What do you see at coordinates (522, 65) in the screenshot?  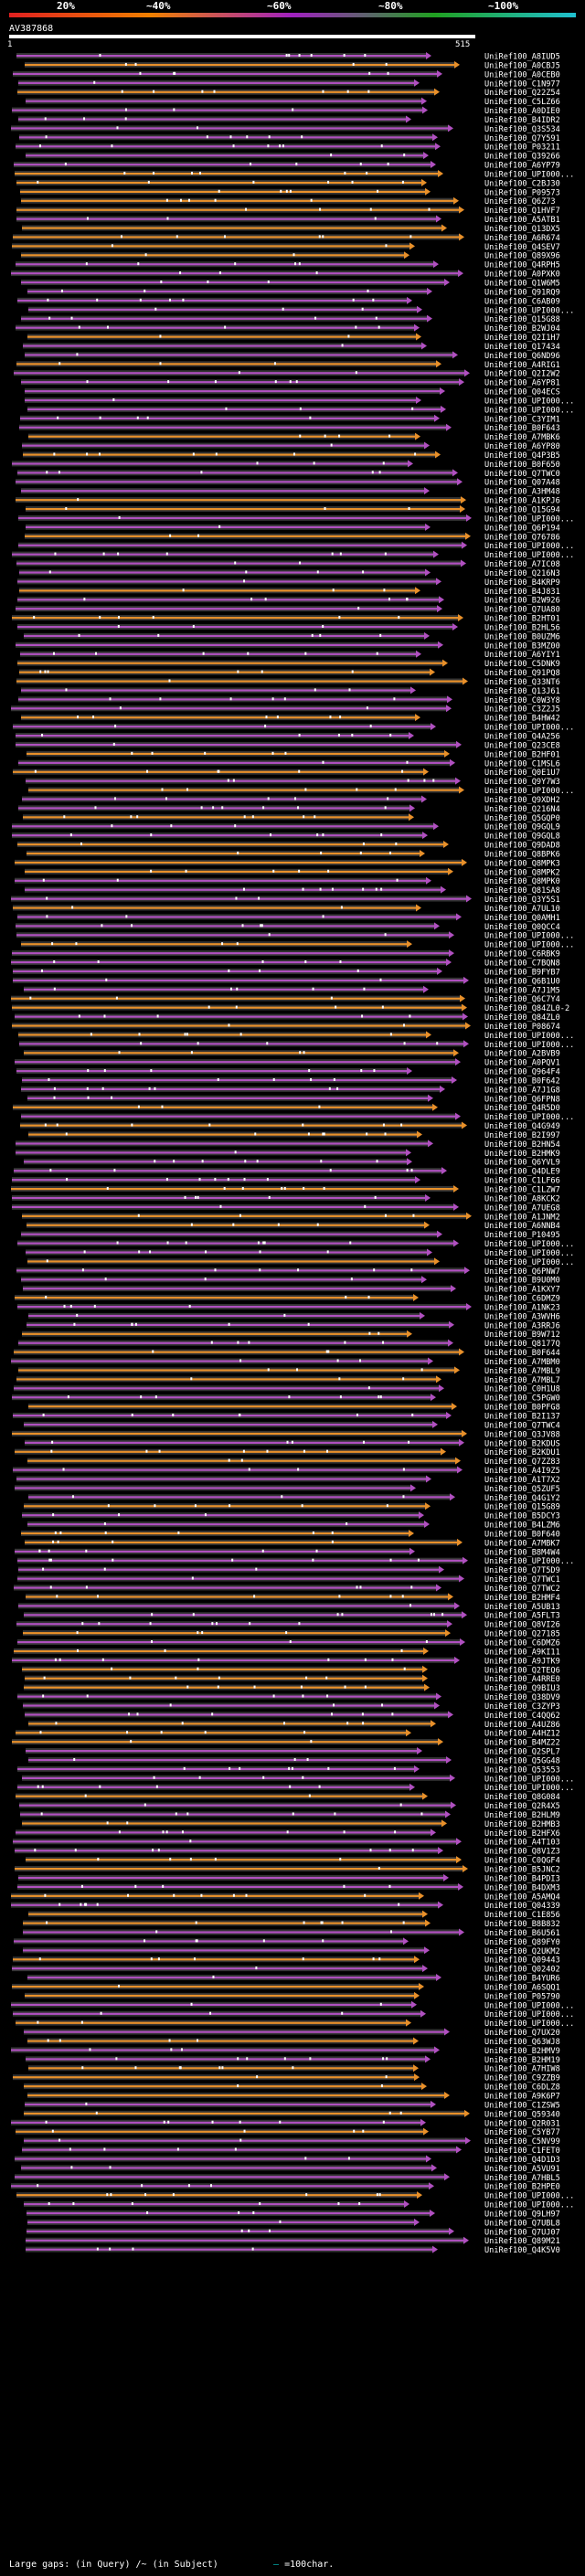 I see `hit-label: UniRef100_A0CBJ5` at bounding box center [522, 65].